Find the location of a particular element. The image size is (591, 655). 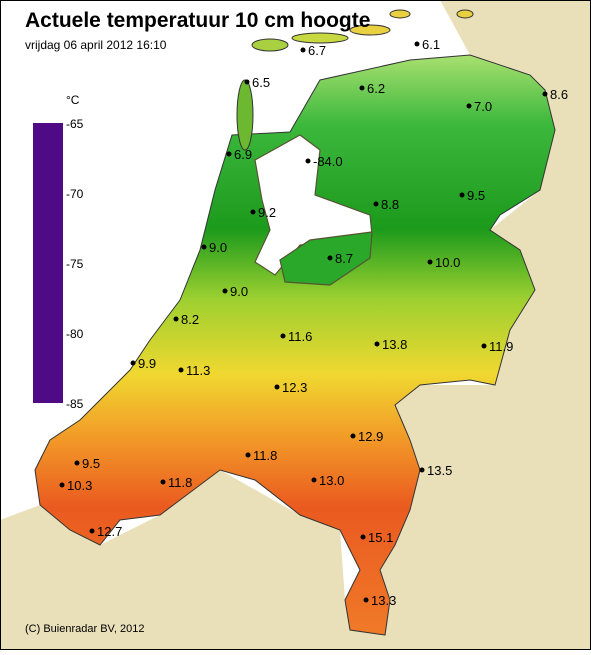

legend-unit: °C is located at coordinates (73, 100).